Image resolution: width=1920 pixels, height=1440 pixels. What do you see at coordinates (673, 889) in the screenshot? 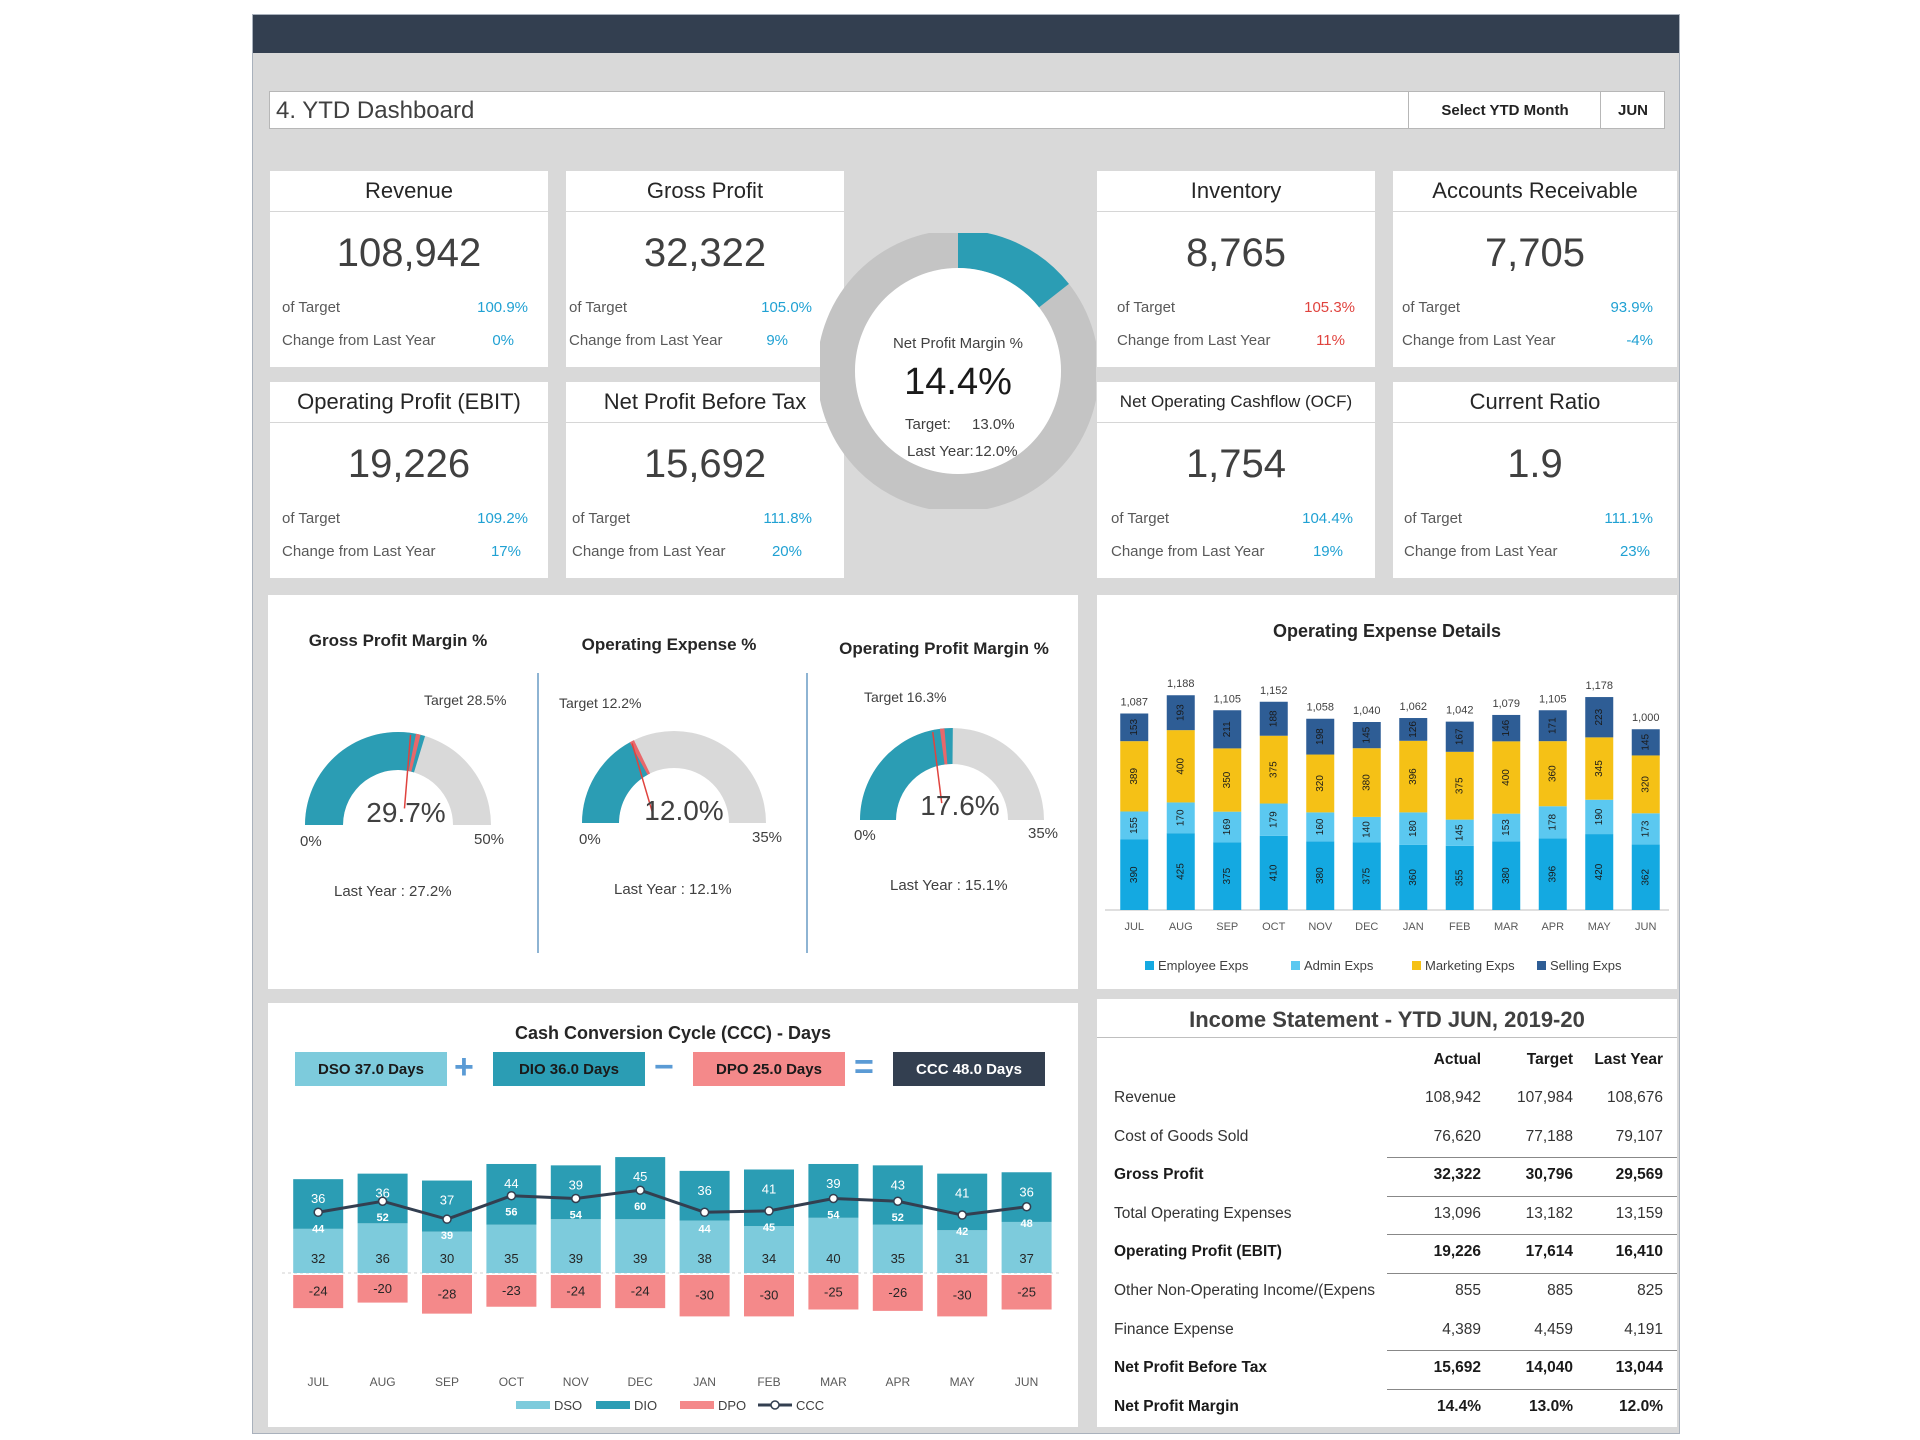
I see `gauge-last-year: Last Year : 12.1%` at bounding box center [673, 889].